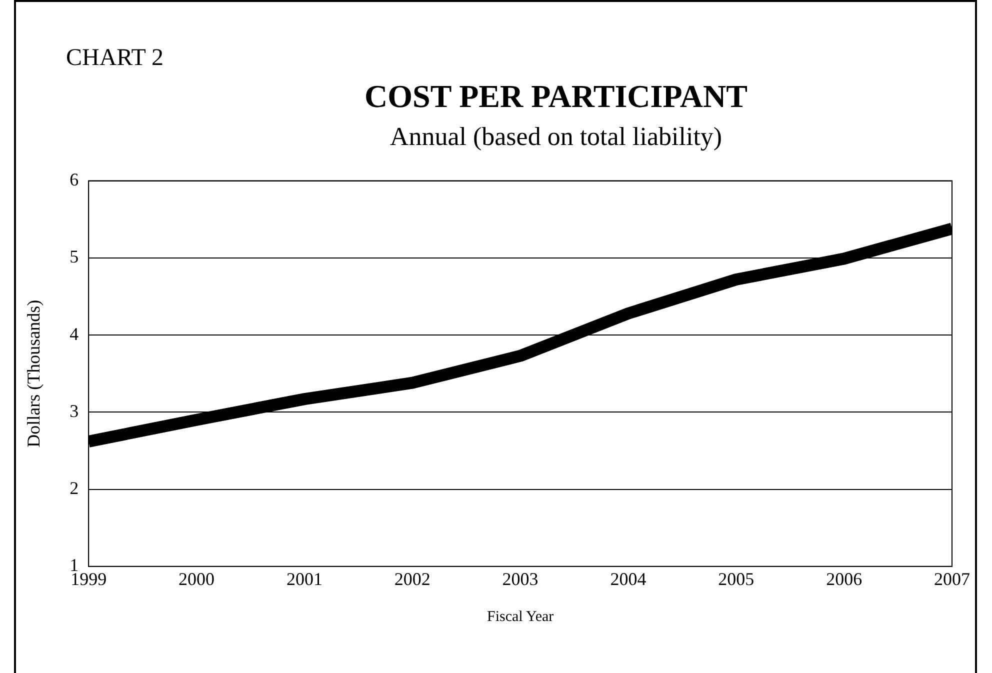 The width and height of the screenshot is (992, 673). I want to click on chart-subtitle: Annual (based on total liability), so click(556, 137).